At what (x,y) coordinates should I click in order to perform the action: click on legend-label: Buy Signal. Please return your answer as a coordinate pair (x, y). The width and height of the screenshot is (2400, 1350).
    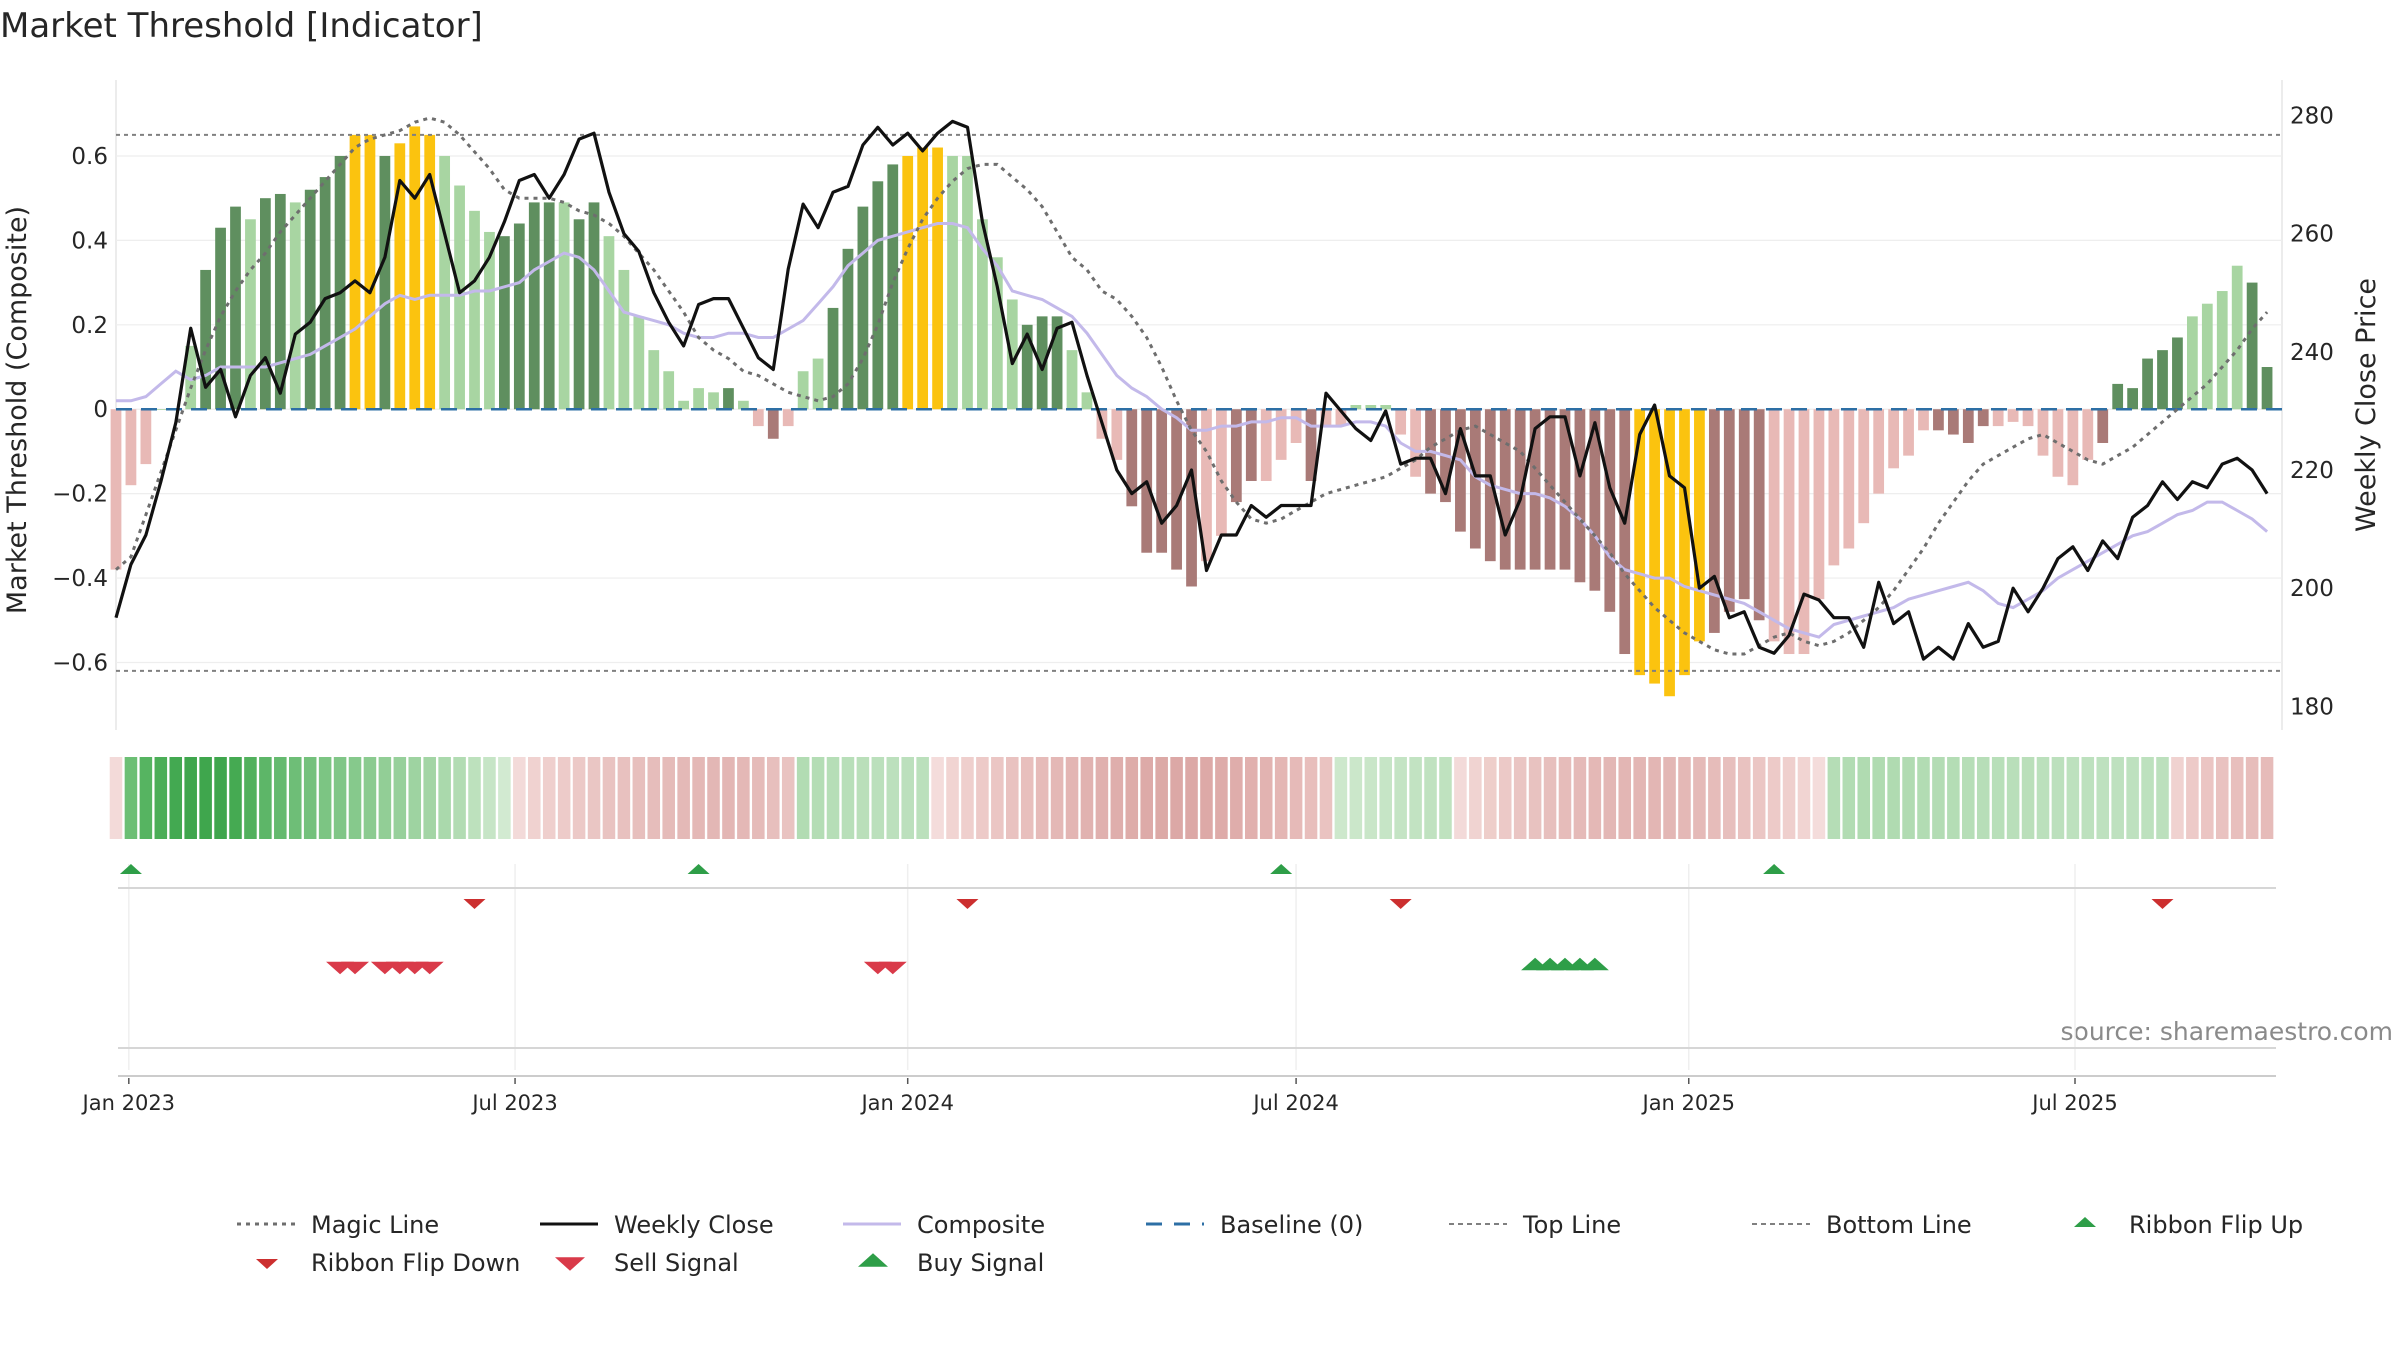
    Looking at the image, I should click on (980, 1263).